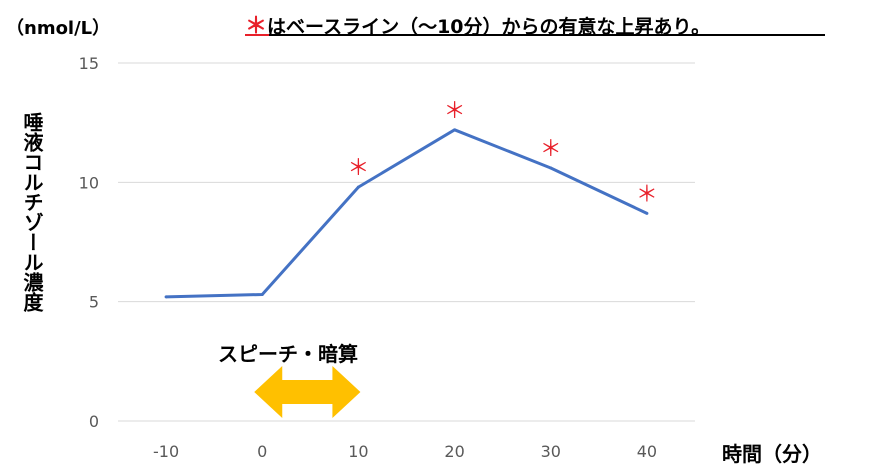  I want to click on note-underline-red, so click(257, 35).